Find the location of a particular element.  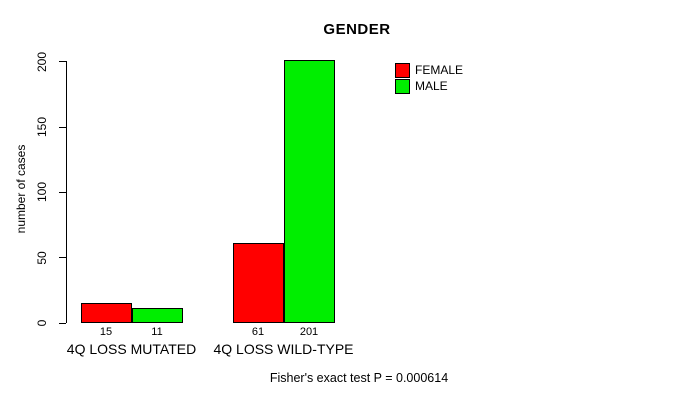

y-axis-tick-label: 150 is located at coordinates (42, 127).